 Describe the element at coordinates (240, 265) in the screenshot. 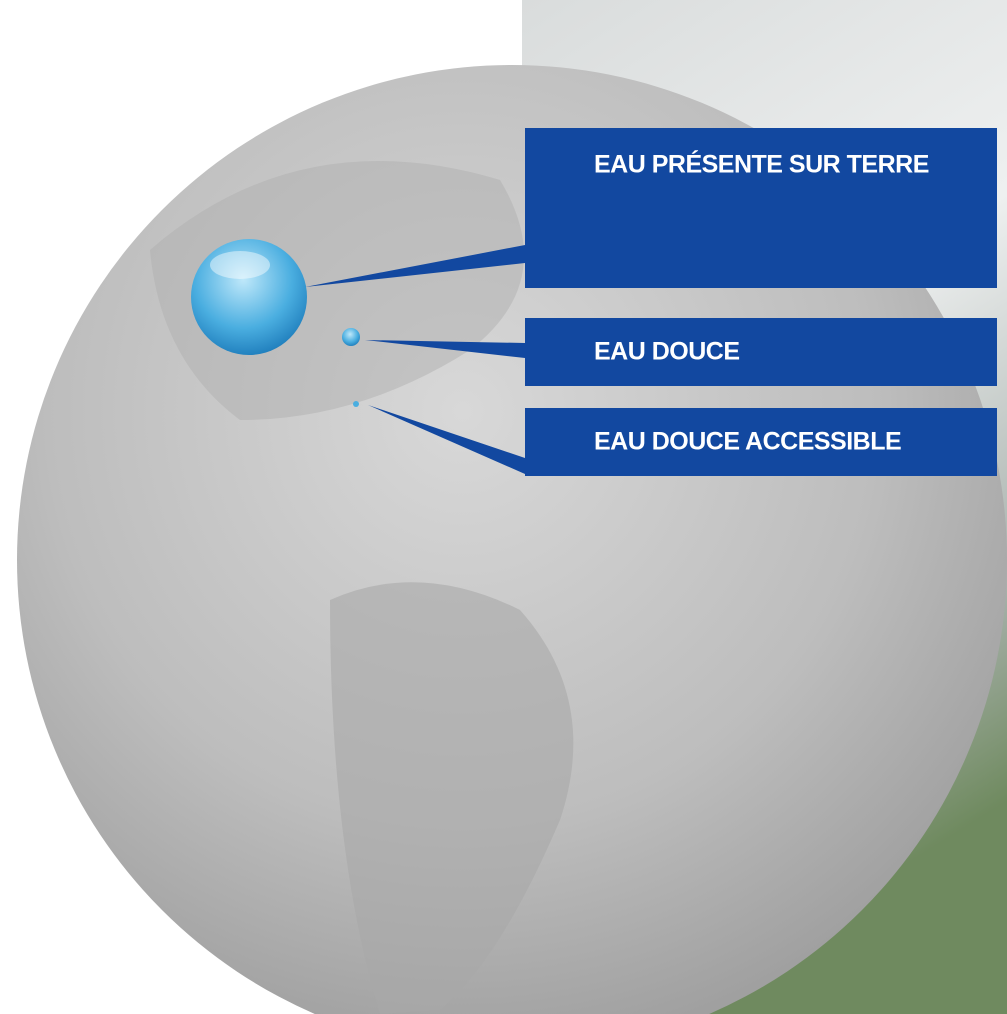

I see `drop-highlight` at that location.